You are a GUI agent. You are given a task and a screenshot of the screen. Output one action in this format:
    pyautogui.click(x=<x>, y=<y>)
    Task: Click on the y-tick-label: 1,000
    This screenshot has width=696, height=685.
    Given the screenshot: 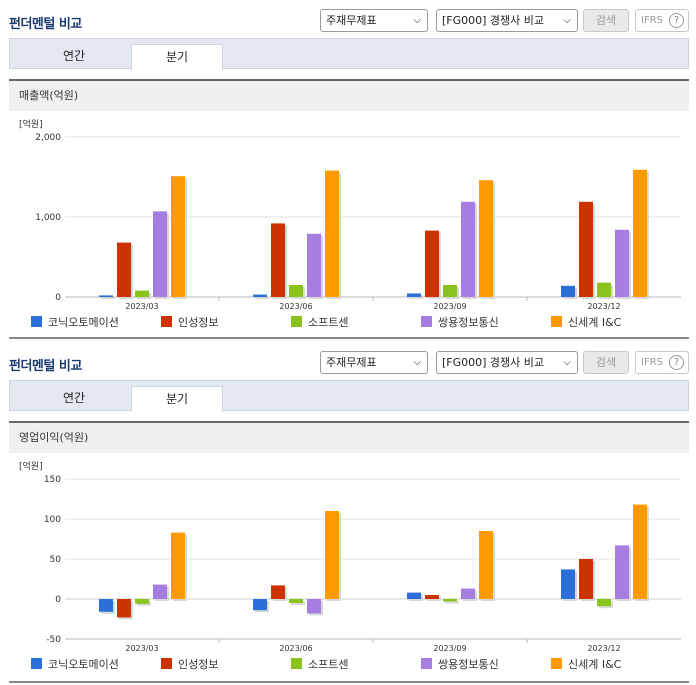 What is the action you would take?
    pyautogui.click(x=48, y=218)
    